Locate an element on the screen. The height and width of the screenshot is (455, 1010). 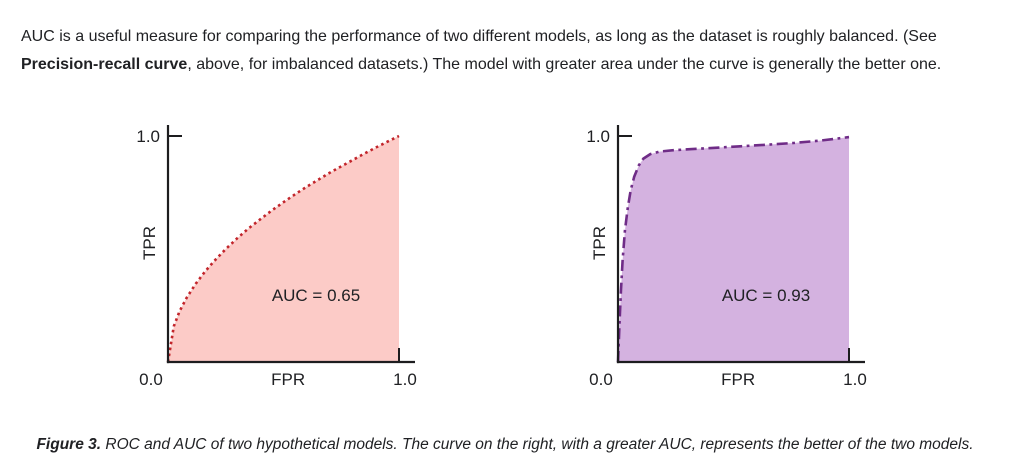
intro-precision-recall-bold: Precision-recall curve is located at coordinates (104, 64).